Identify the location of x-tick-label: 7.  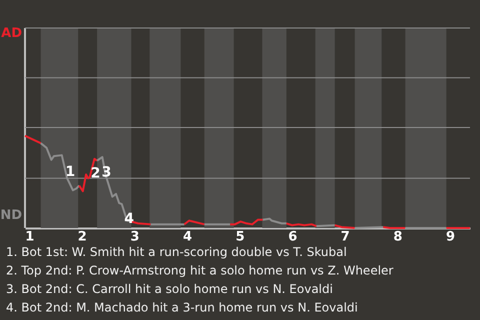
(345, 237).